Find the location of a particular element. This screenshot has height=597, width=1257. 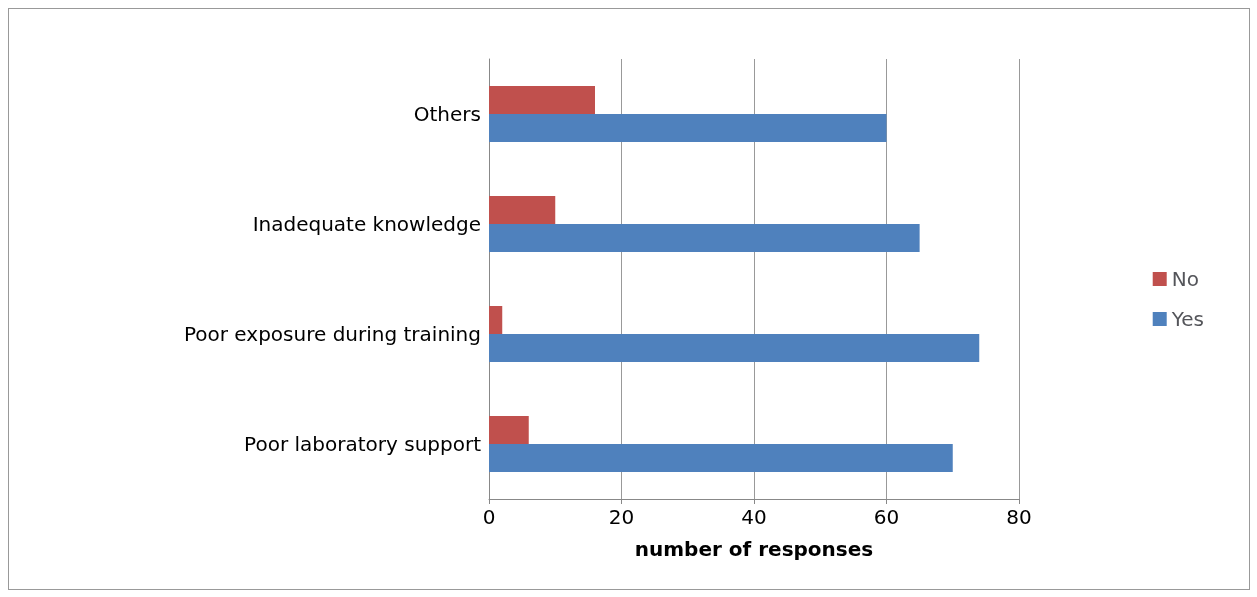

y-tick-label: Inadequate knowledge is located at coordinates (366, 224).